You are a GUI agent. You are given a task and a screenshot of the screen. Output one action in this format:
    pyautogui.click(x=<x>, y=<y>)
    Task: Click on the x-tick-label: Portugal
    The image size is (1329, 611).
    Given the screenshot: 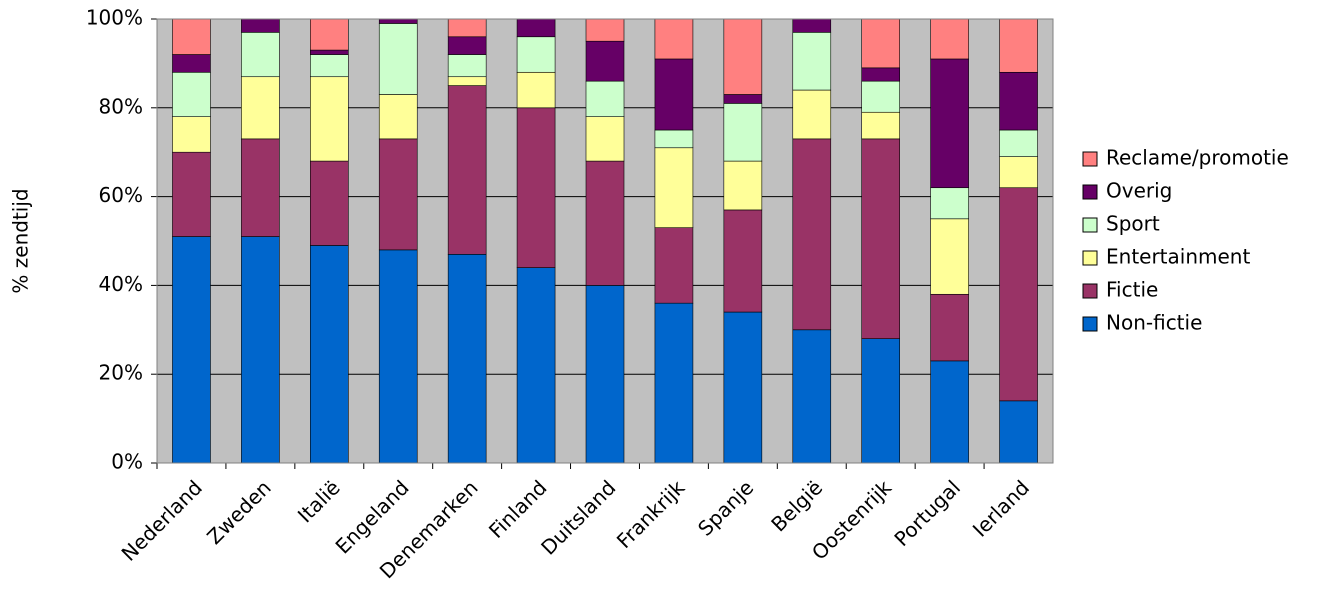 What is the action you would take?
    pyautogui.click(x=927, y=513)
    